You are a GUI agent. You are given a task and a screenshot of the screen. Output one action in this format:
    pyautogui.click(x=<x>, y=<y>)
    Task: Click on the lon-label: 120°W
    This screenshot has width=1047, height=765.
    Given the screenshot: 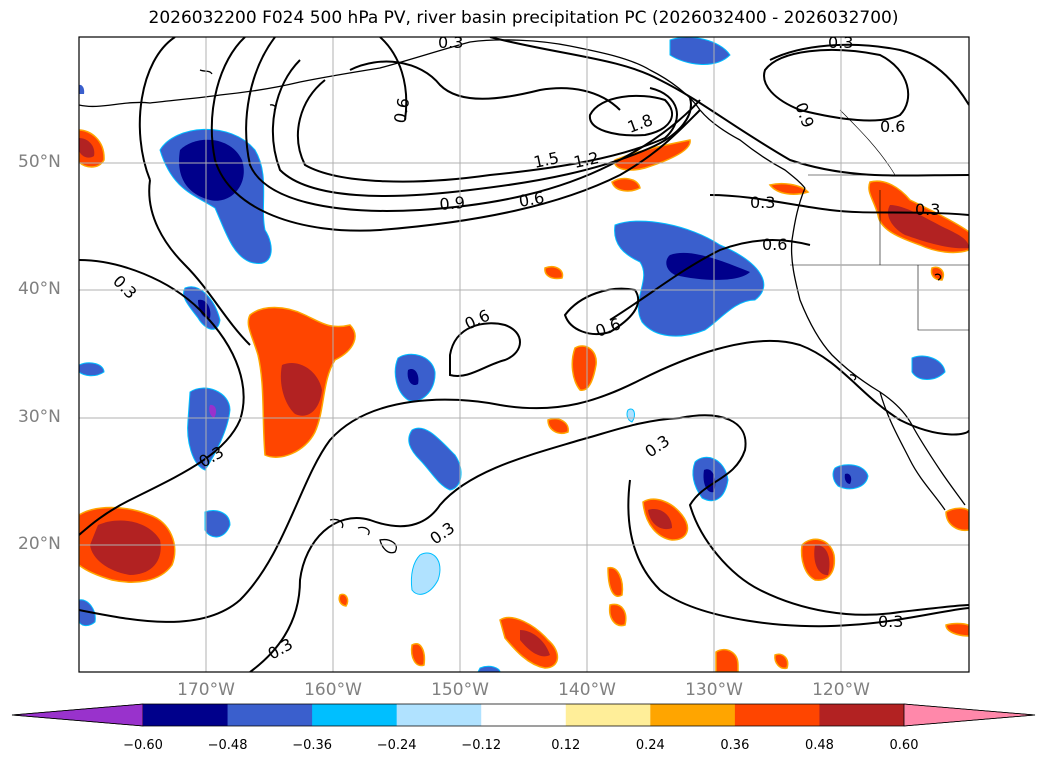 What is the action you would take?
    pyautogui.click(x=841, y=690)
    